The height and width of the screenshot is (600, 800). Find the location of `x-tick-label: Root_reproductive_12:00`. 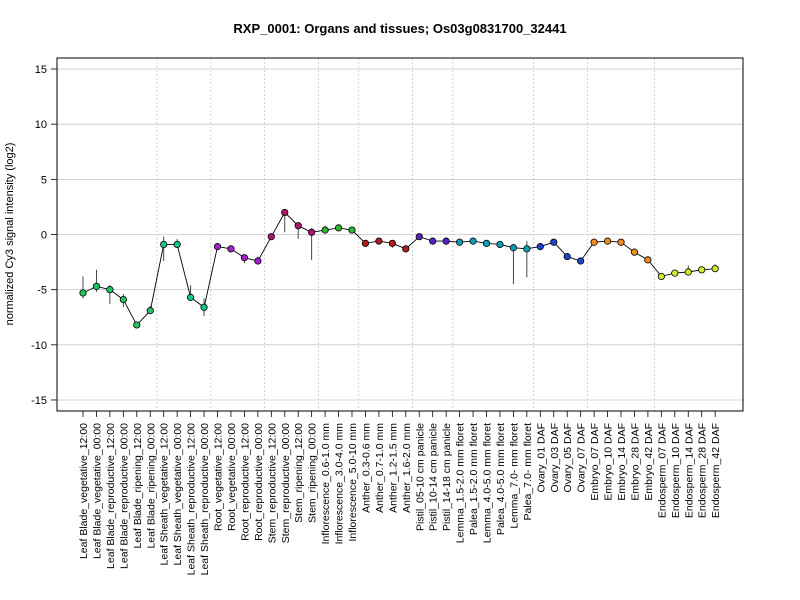

x-tick-label: Root_reproductive_12:00 is located at coordinates (245, 482).